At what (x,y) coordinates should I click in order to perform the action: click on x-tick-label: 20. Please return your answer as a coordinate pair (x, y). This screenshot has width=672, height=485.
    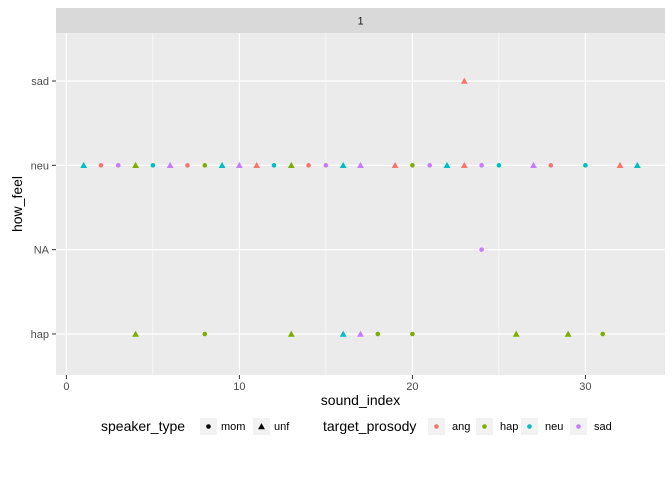
    Looking at the image, I should click on (412, 387).